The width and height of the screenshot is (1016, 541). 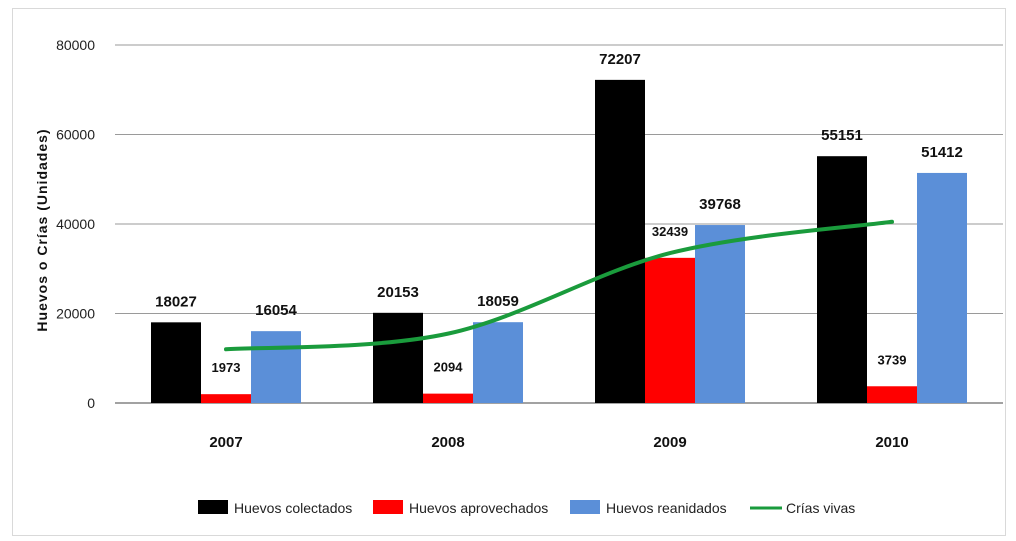 I want to click on y-axis-label: Huevos o Crías (Unidades), so click(x=42, y=229).